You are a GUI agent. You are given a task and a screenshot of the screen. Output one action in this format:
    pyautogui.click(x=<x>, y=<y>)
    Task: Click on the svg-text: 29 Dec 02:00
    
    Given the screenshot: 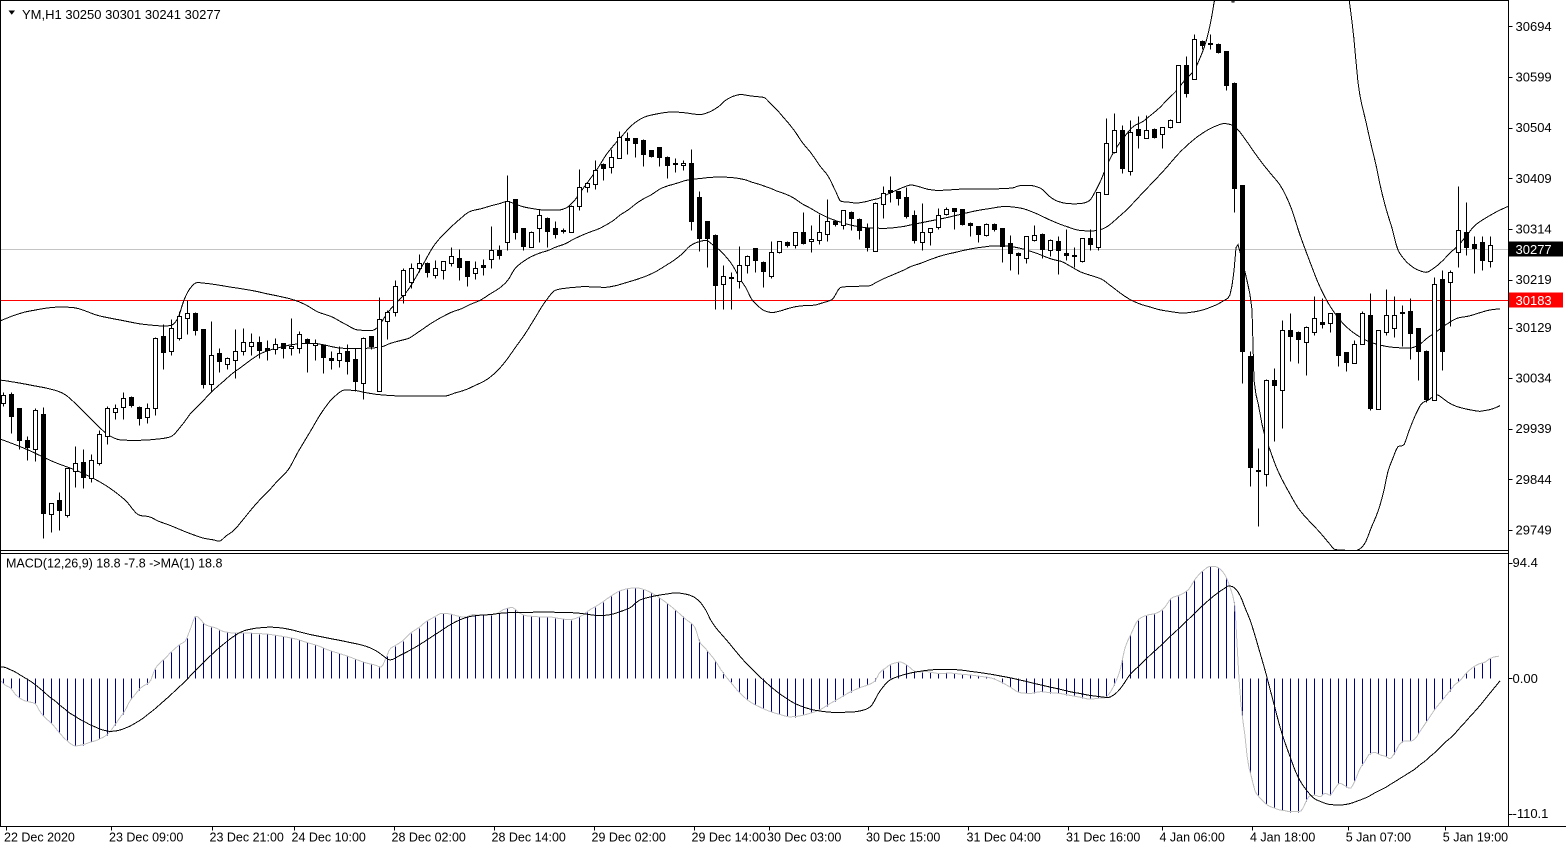 What is the action you would take?
    pyautogui.click(x=629, y=838)
    